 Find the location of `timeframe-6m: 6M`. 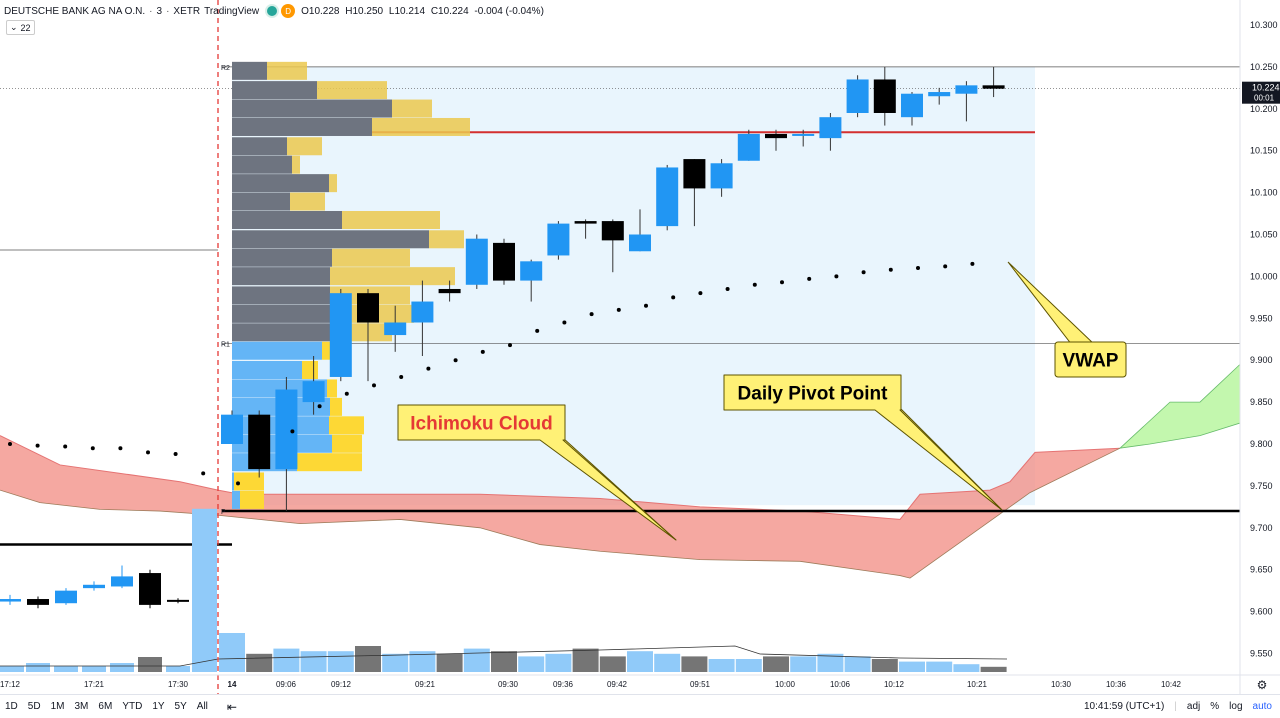

timeframe-6m: 6M is located at coordinates (105, 706).